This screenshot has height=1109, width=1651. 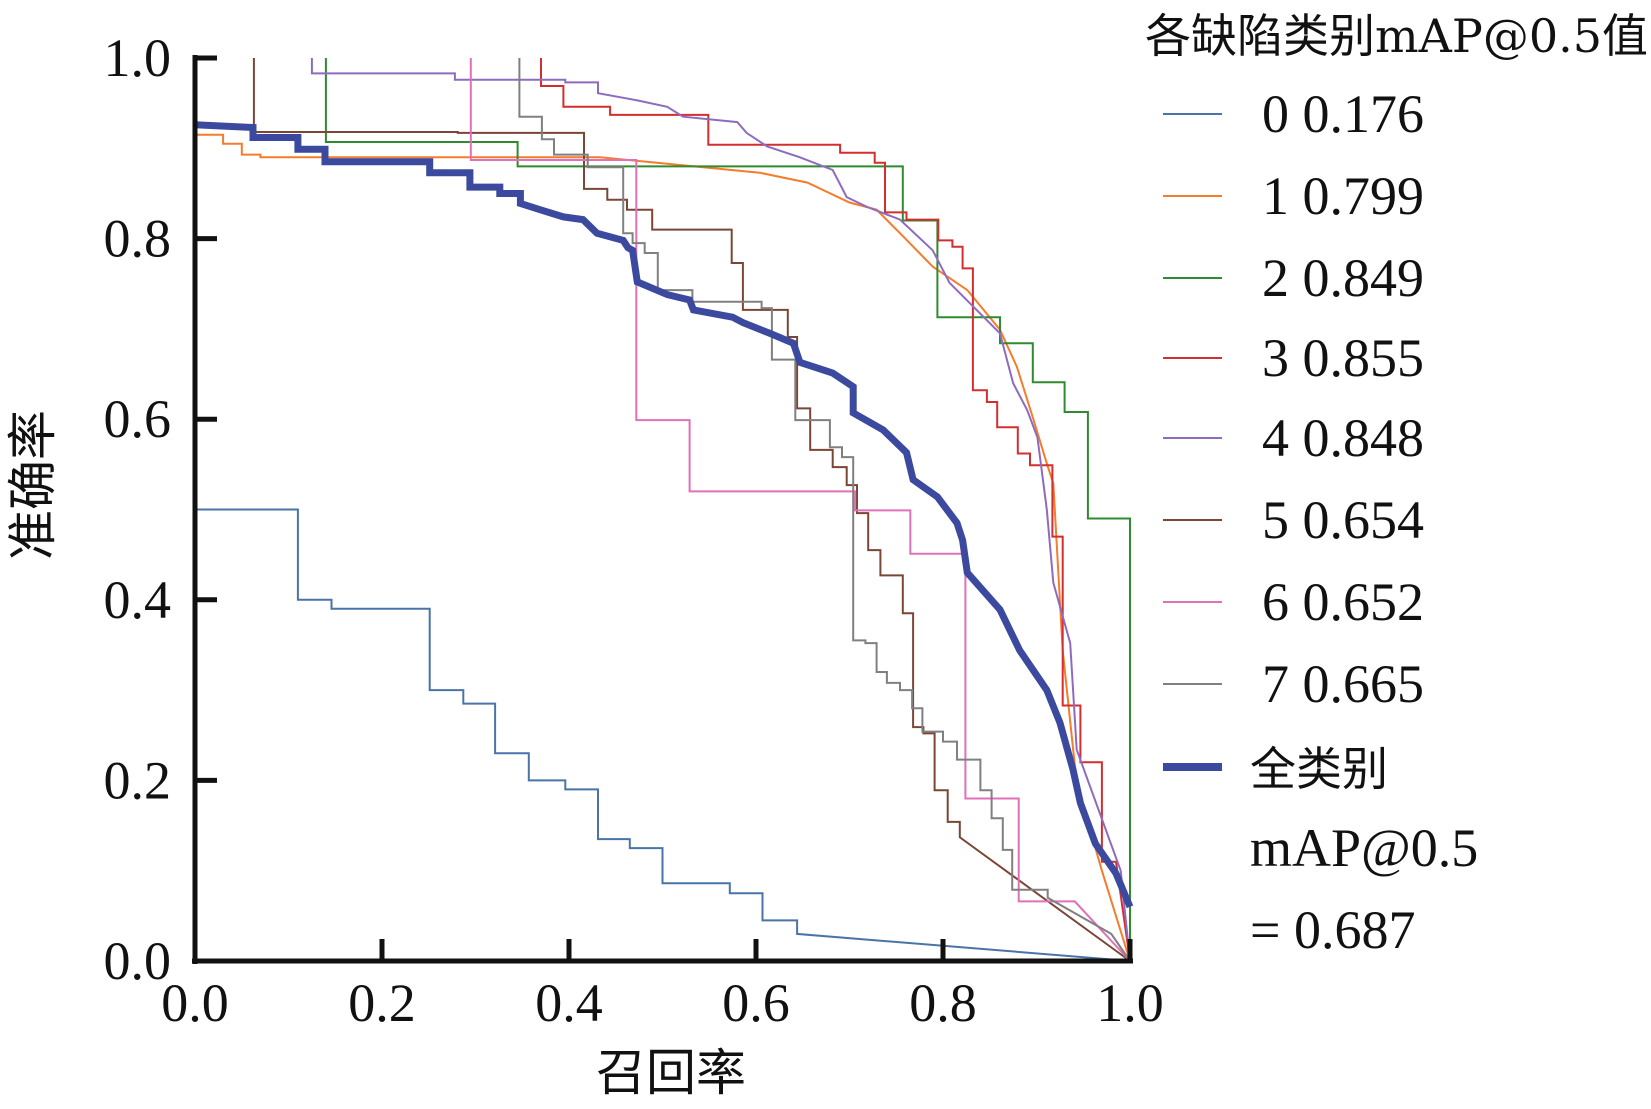 I want to click on legend-label-2: 2 0.849, so click(x=1343, y=278).